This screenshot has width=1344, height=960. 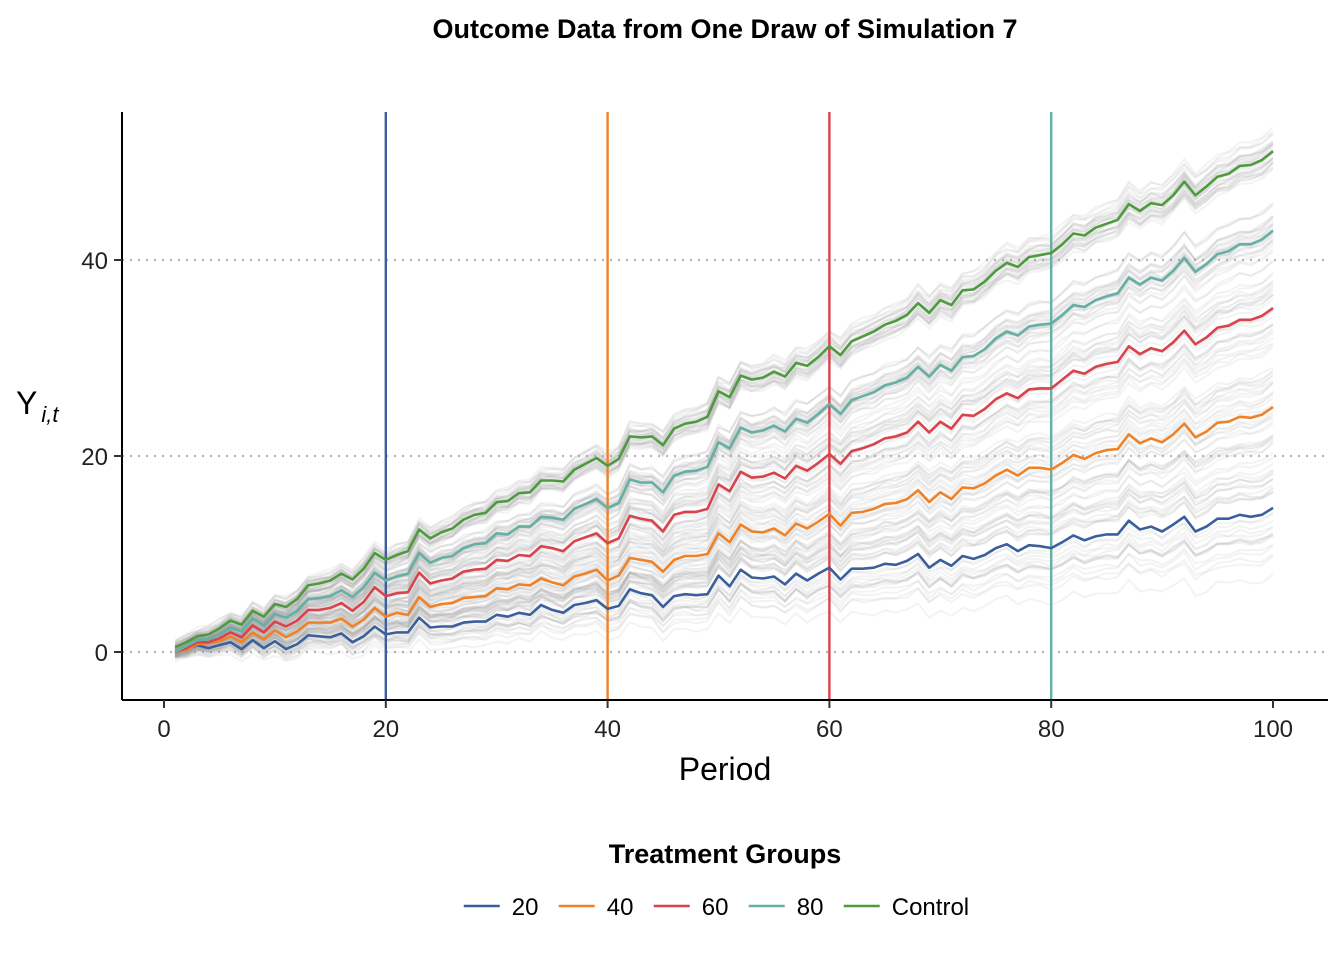 I want to click on legend-label-20: 20, so click(x=525, y=907).